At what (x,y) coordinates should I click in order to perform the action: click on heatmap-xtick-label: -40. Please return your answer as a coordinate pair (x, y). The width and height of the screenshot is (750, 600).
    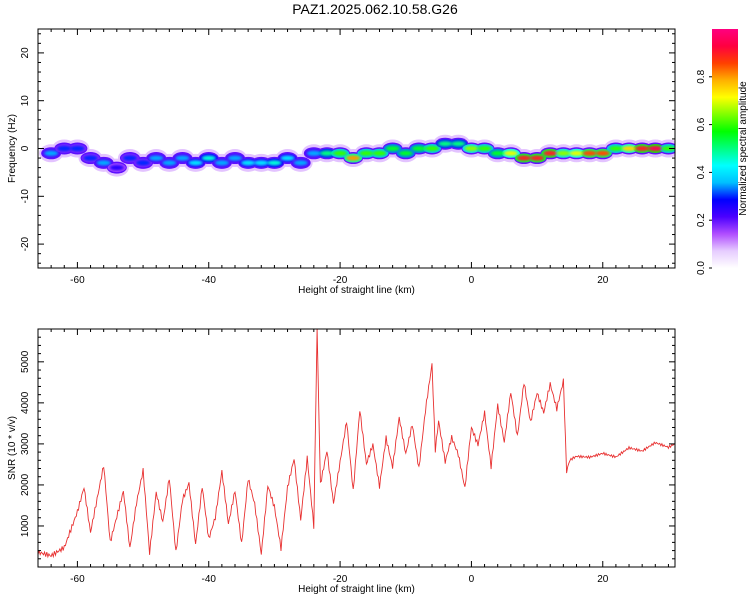
    Looking at the image, I should click on (209, 280).